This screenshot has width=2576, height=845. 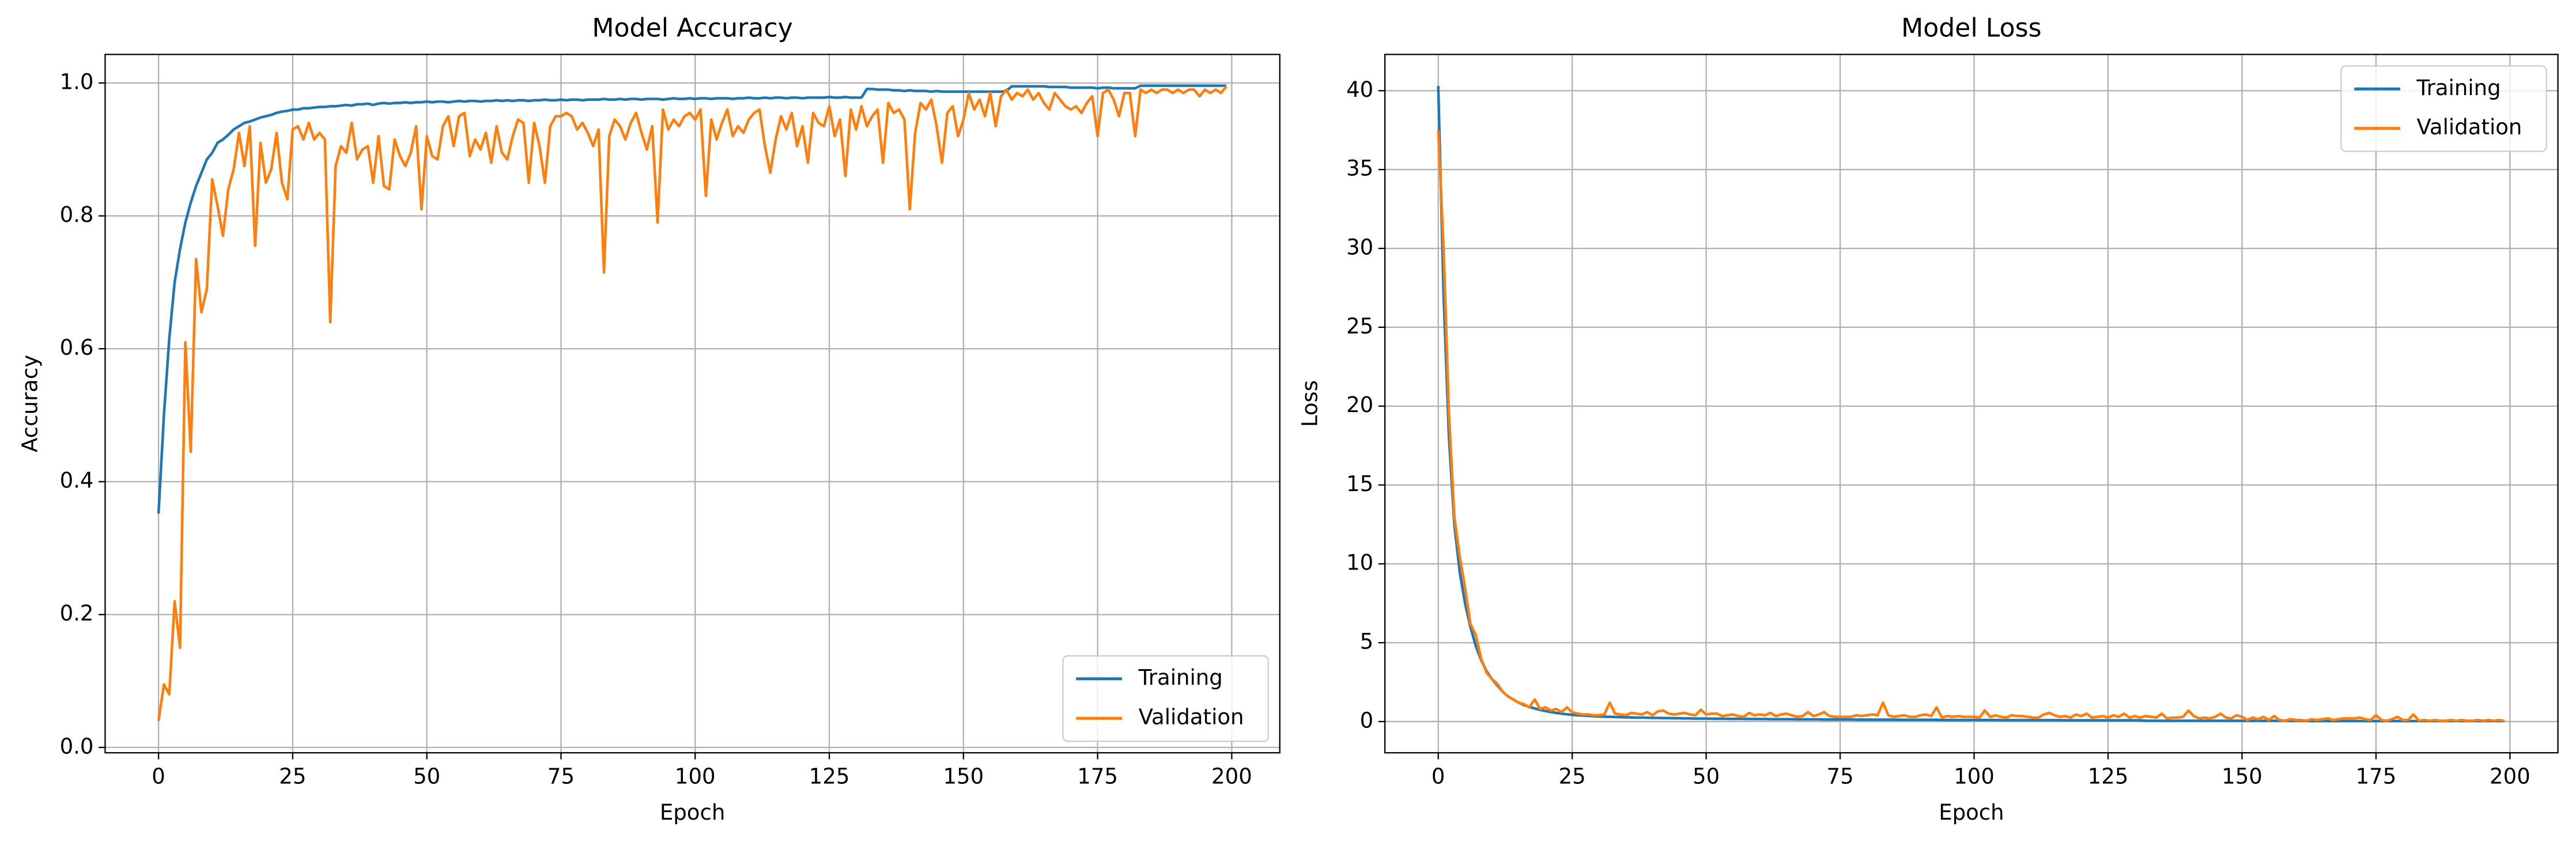 I want to click on y-tick-label: 40, so click(x=1359, y=89).